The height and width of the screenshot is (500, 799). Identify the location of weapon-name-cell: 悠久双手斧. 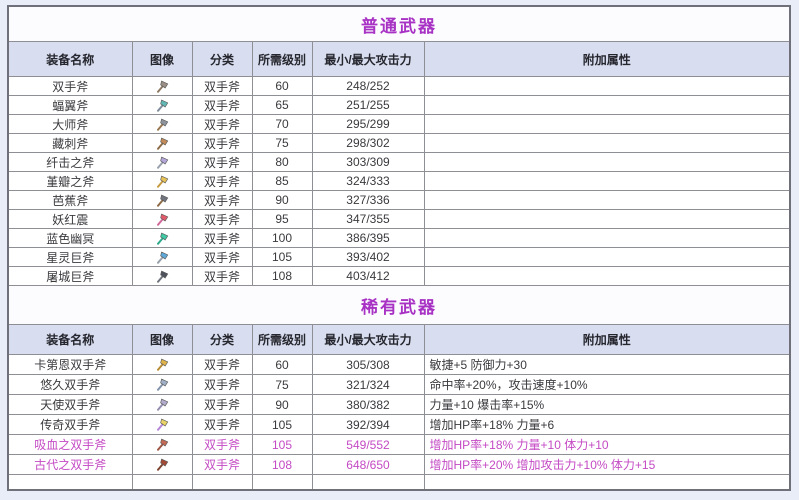
(70, 384).